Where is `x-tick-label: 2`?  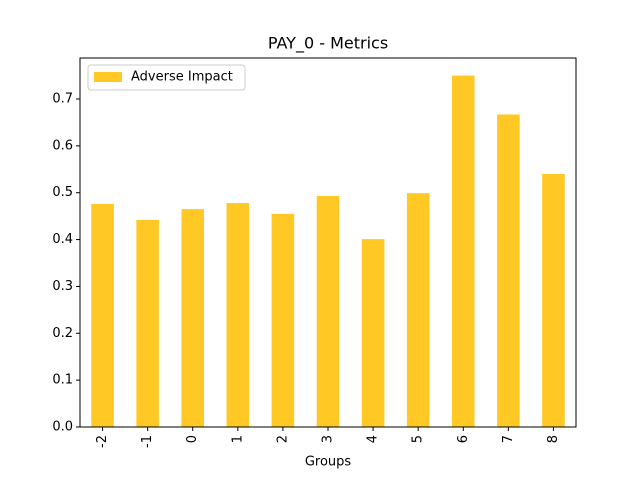
x-tick-label: 2 is located at coordinates (282, 439).